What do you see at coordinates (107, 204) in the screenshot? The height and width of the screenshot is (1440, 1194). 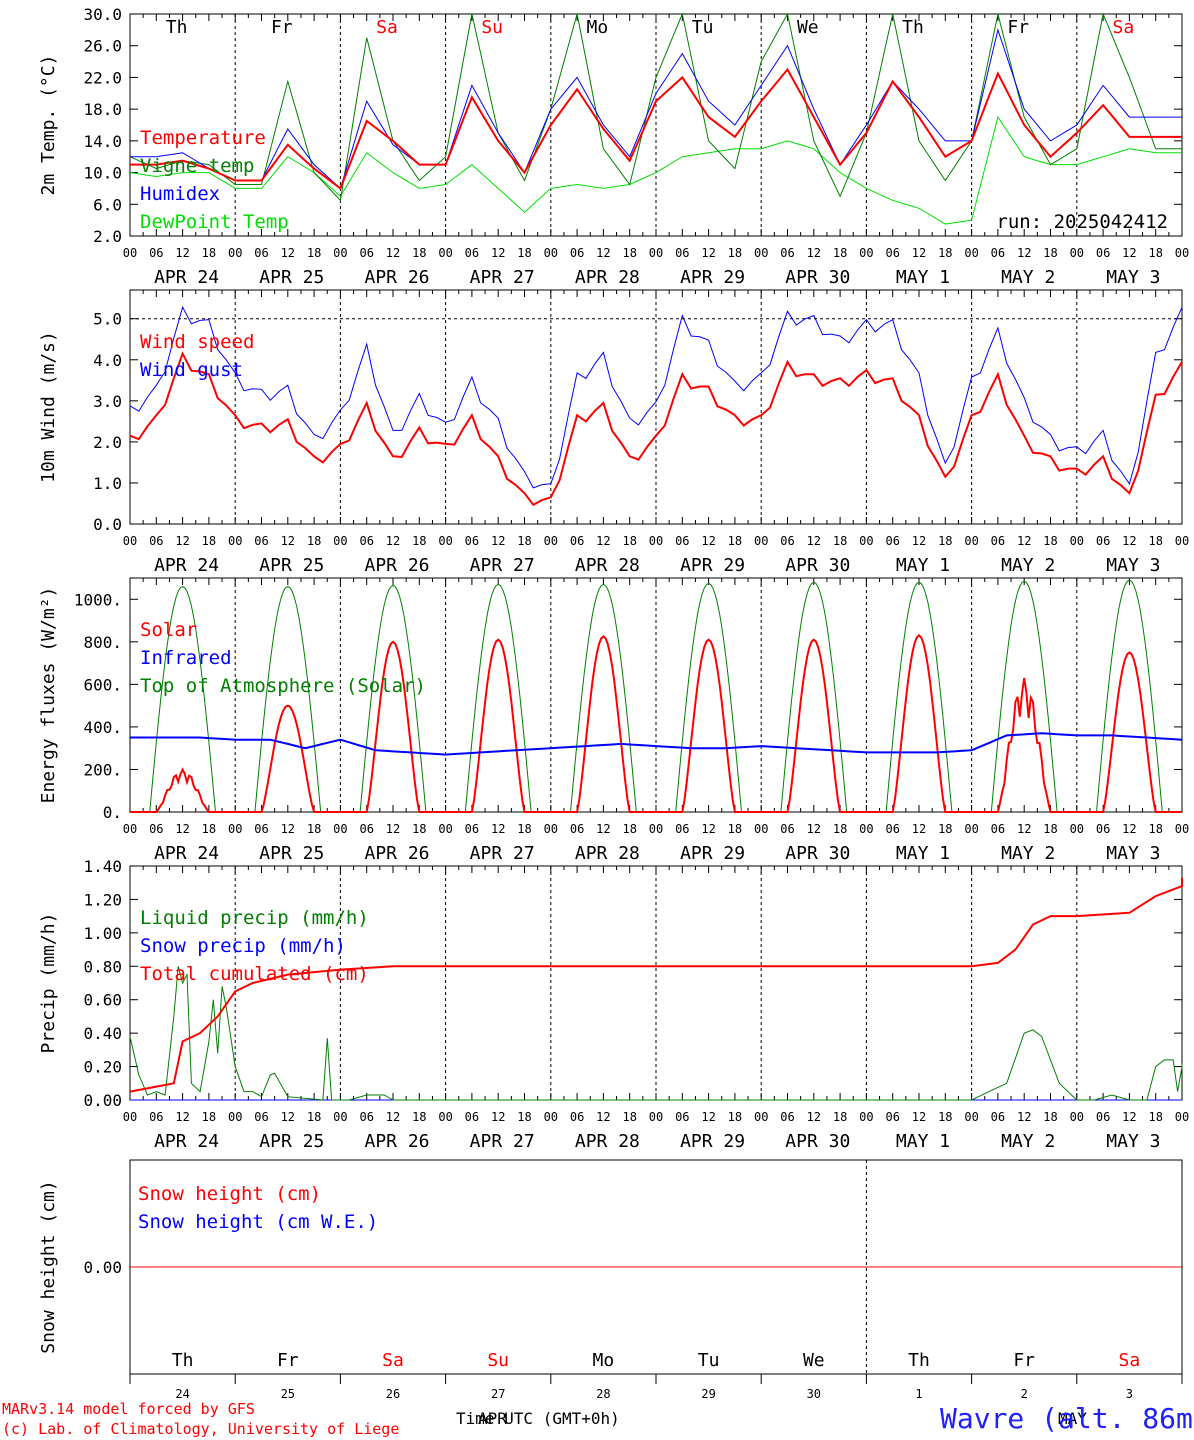 I see `y-tick-label: 6.0` at bounding box center [107, 204].